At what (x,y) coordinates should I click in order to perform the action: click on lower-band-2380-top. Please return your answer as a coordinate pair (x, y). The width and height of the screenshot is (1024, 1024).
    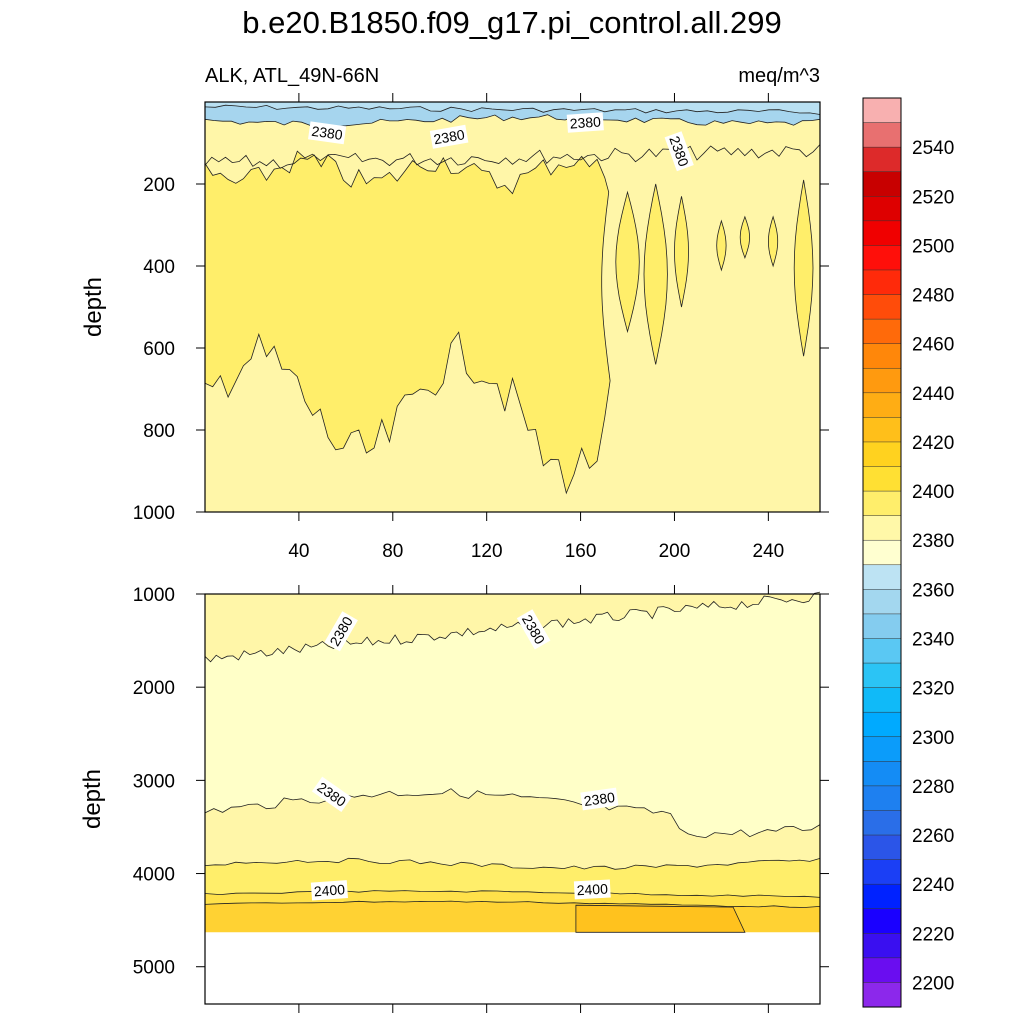
    Looking at the image, I should click on (512, 627).